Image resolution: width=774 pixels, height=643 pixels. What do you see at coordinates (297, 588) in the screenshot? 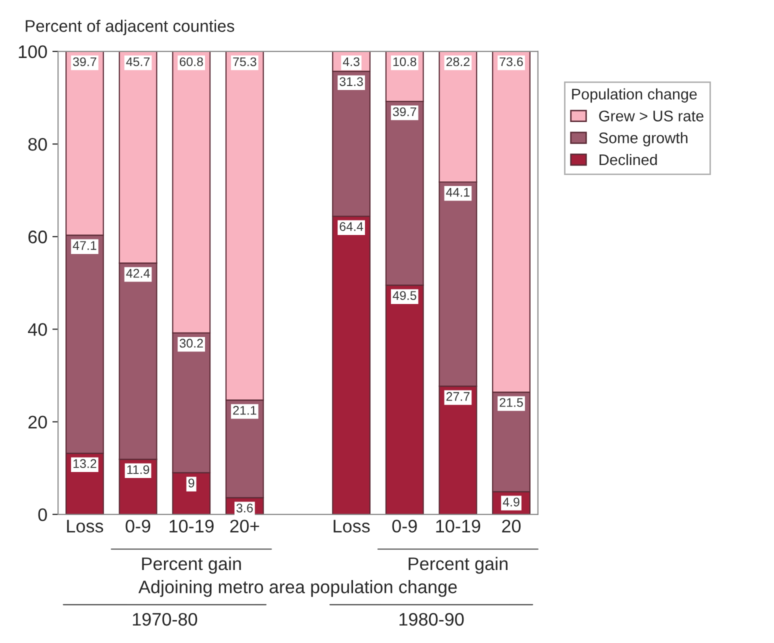
I see `text: Adjoining metro area population change` at bounding box center [297, 588].